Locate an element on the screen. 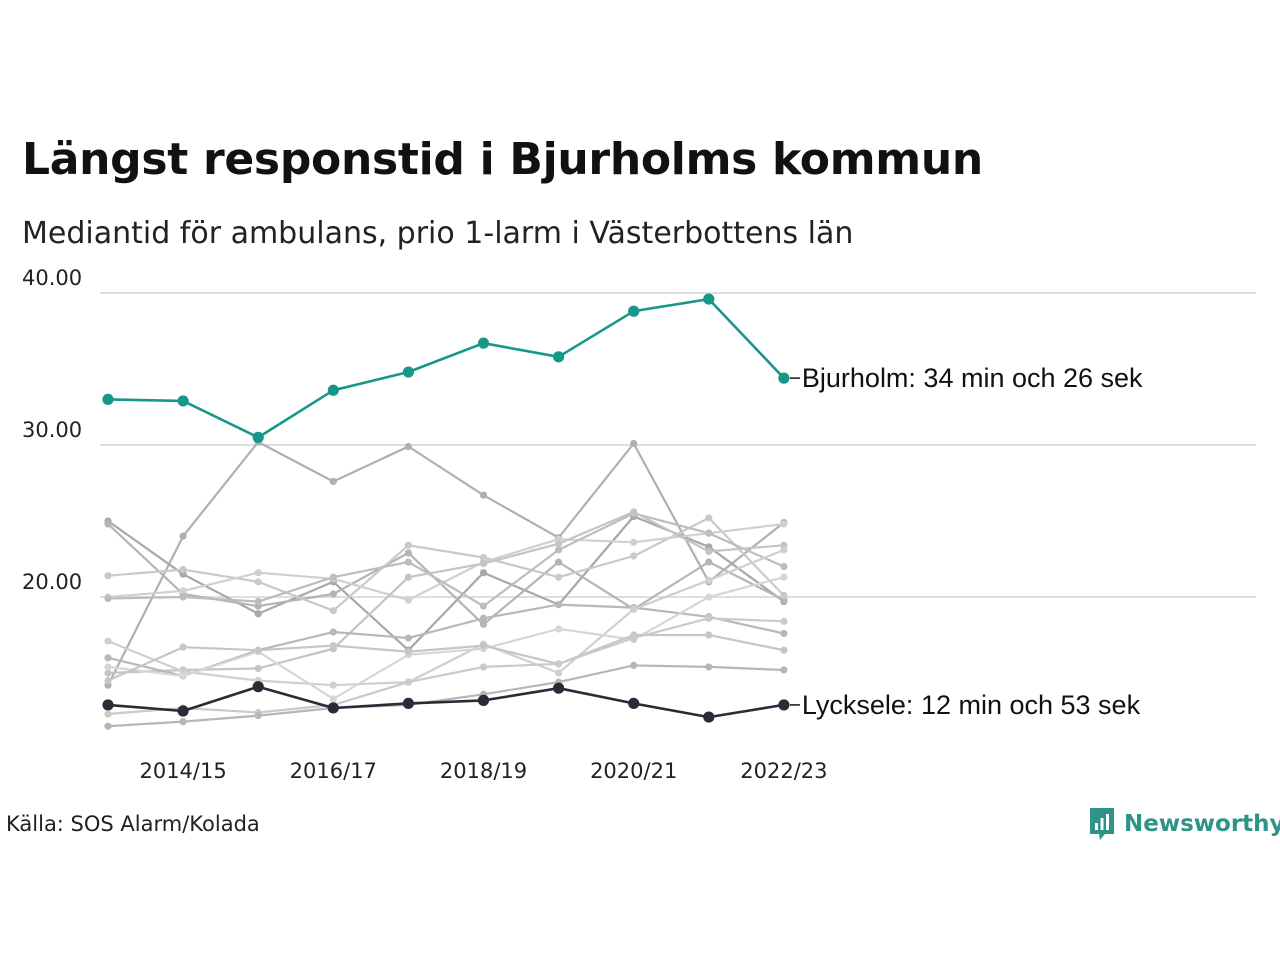  x-axis-ticks: 2014/15 2016/17 2018/19 2020/21 2022/23 is located at coordinates (483, 771).